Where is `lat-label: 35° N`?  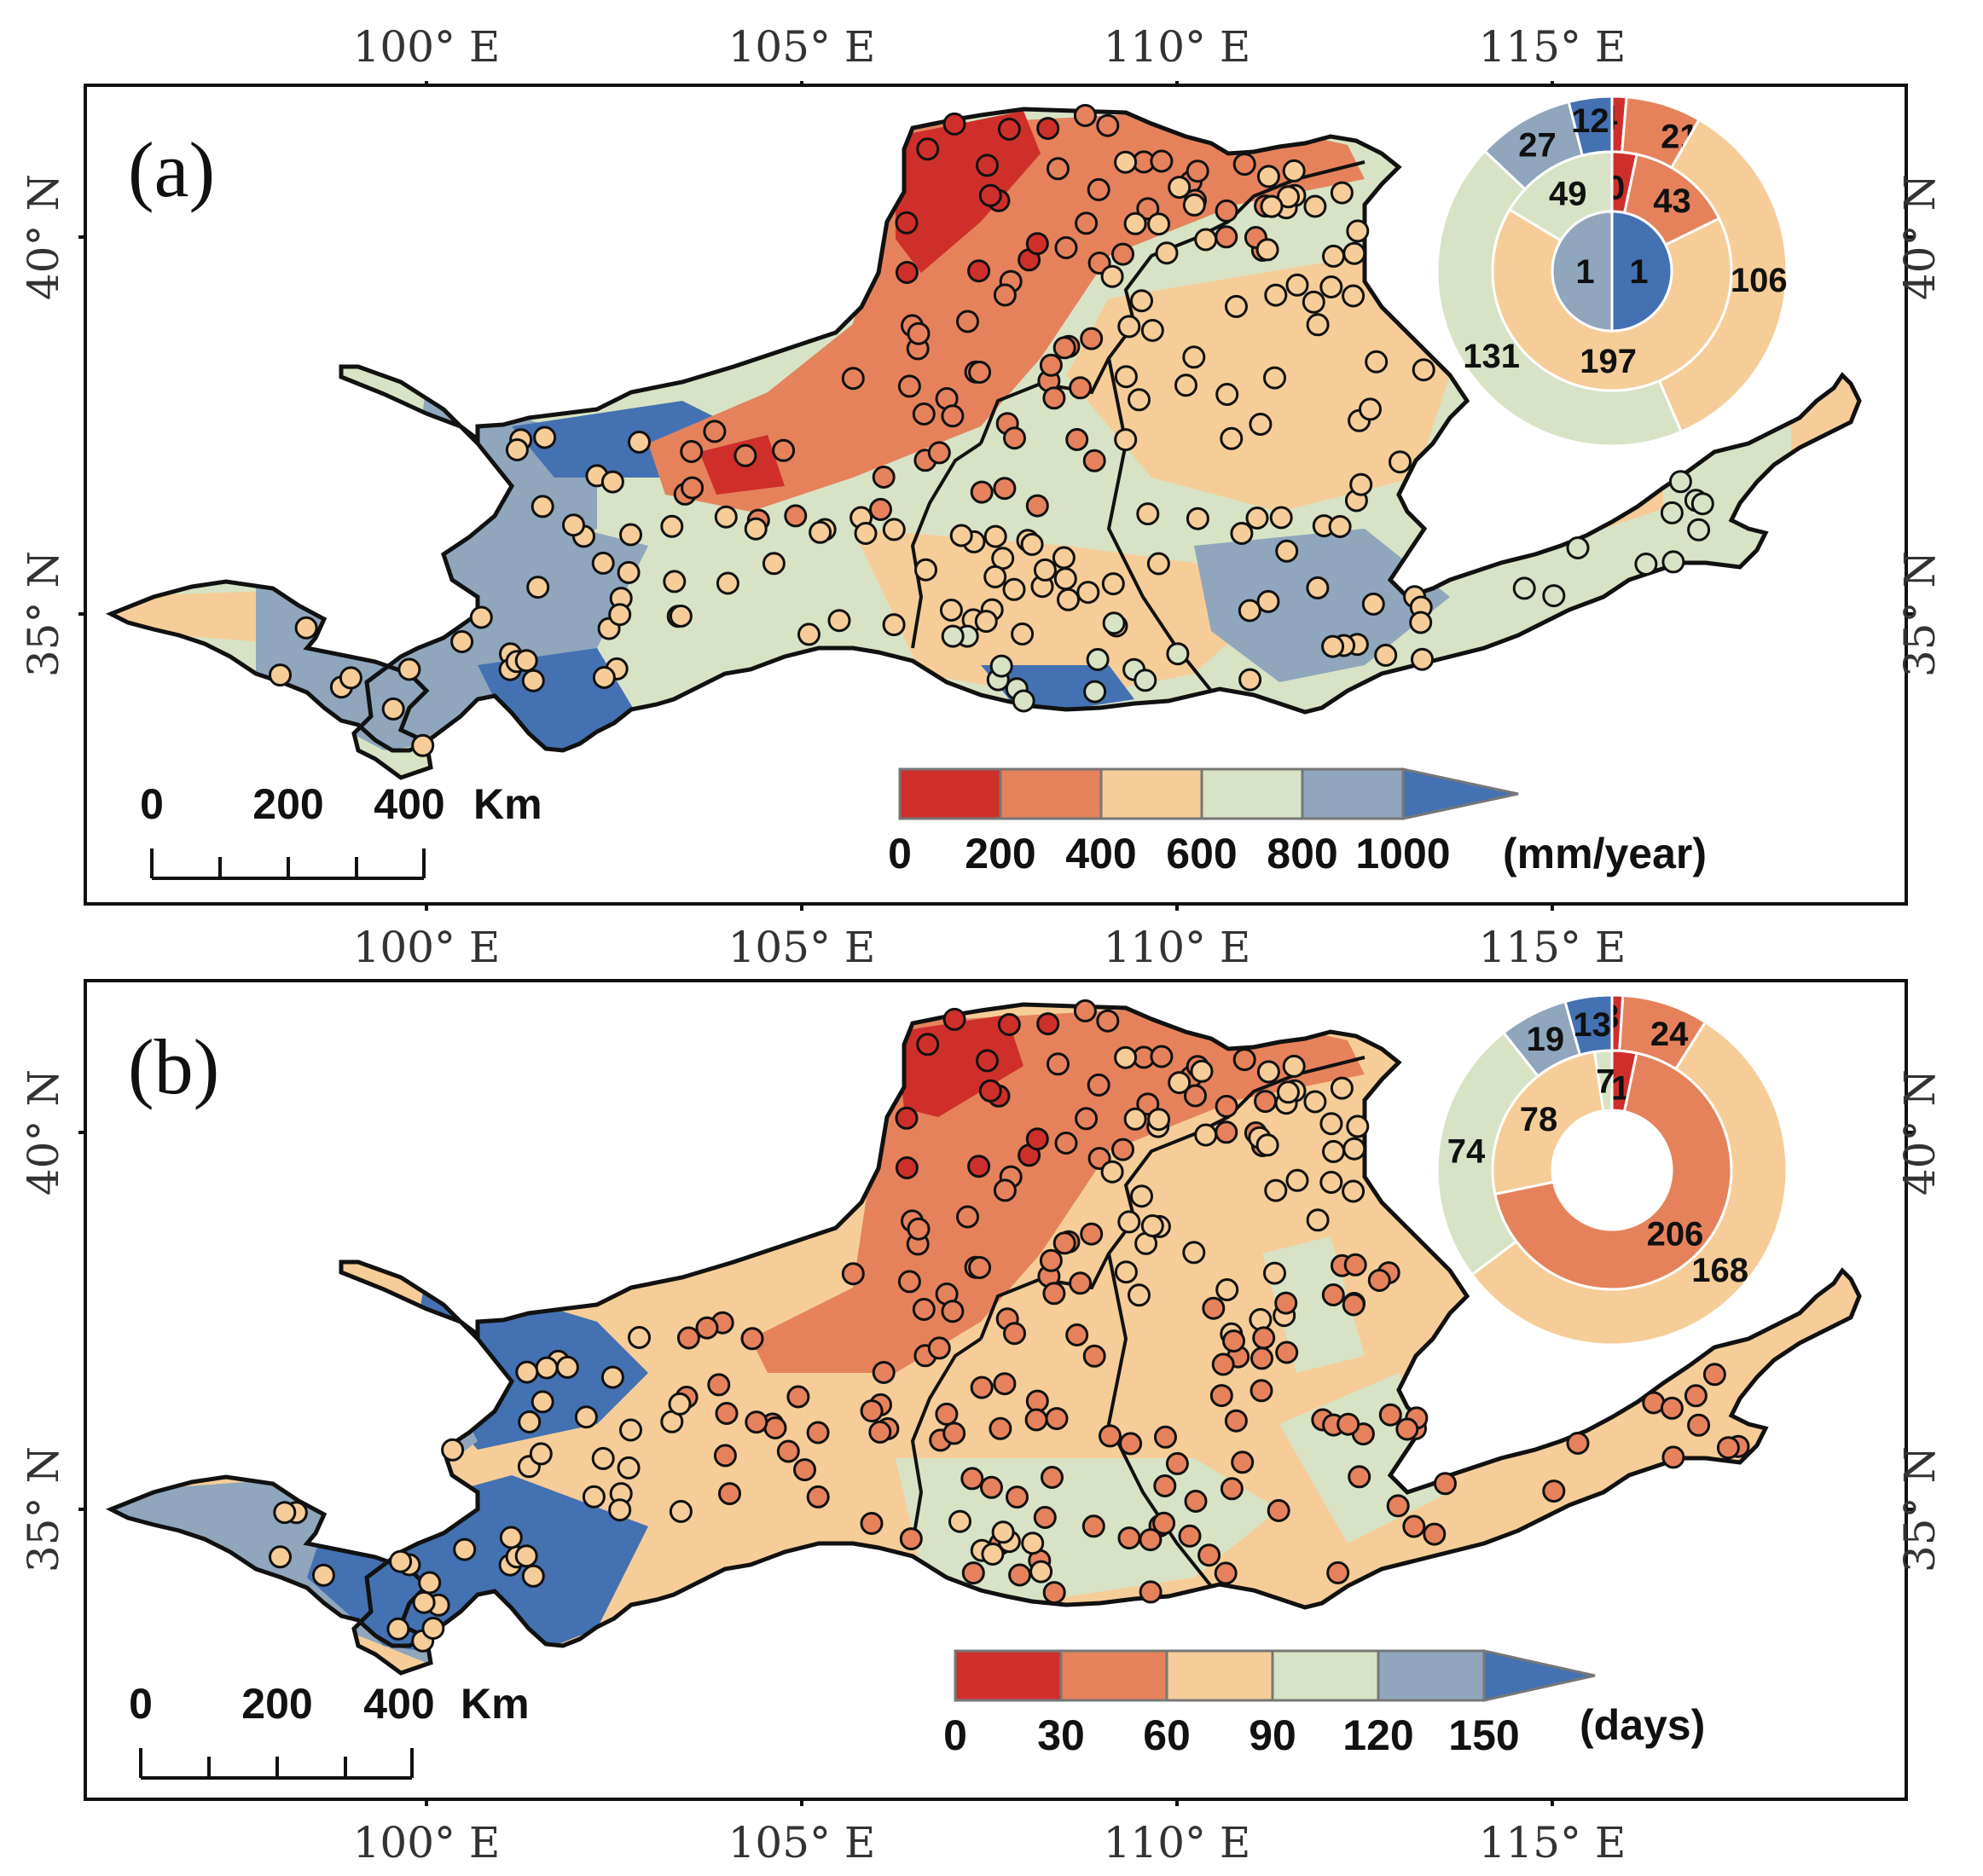
lat-label: 35° N is located at coordinates (43, 614).